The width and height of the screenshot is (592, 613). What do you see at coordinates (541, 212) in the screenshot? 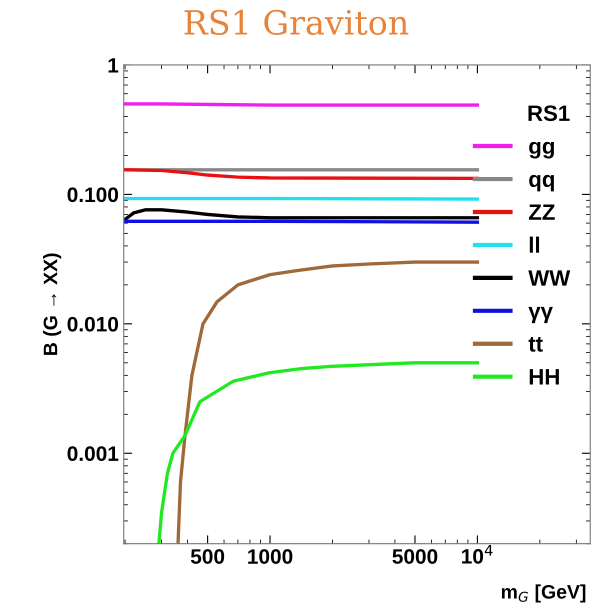
I see `legend-label: ZZ` at bounding box center [541, 212].